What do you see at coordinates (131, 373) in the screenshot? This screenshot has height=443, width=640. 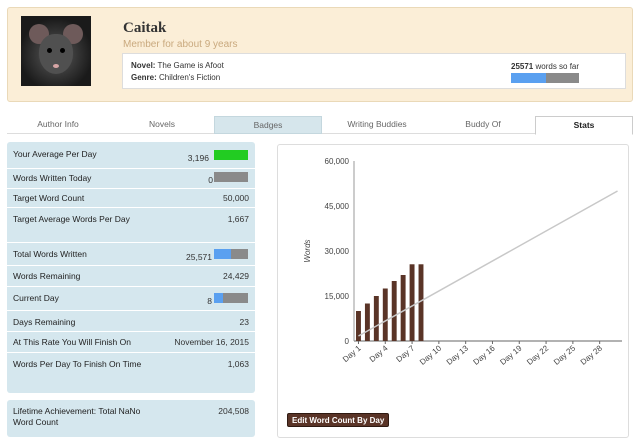 I see `stat-row-words-per-day: Words Per Day To Finish On Time 1,063` at bounding box center [131, 373].